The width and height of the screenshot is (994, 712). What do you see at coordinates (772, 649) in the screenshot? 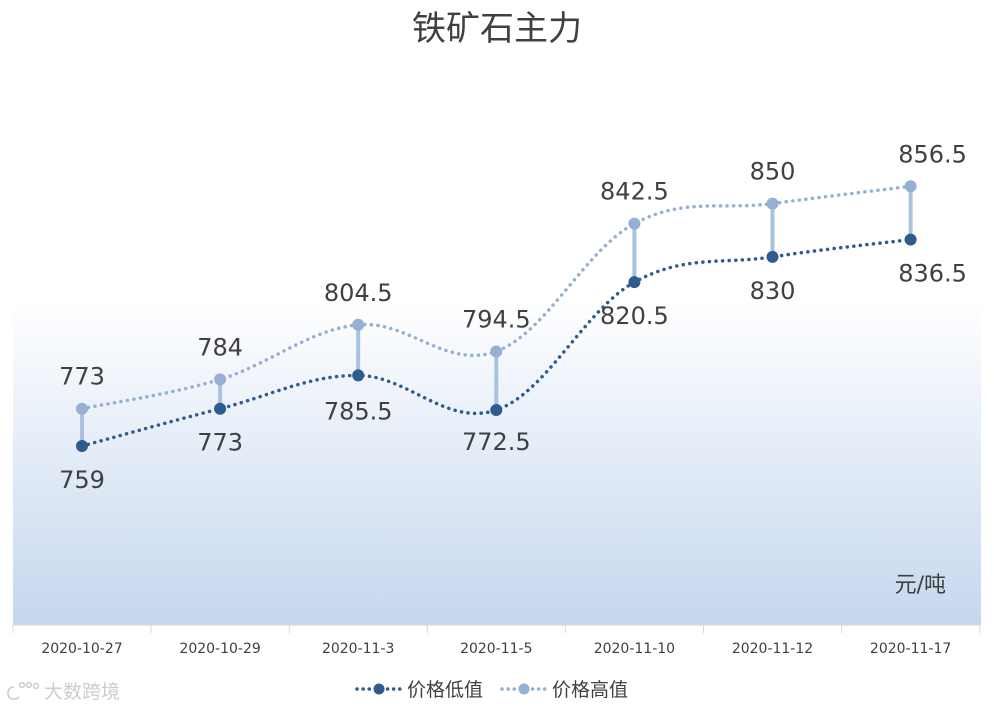
I see `x-tick-label: 2020-11-12` at bounding box center [772, 649].